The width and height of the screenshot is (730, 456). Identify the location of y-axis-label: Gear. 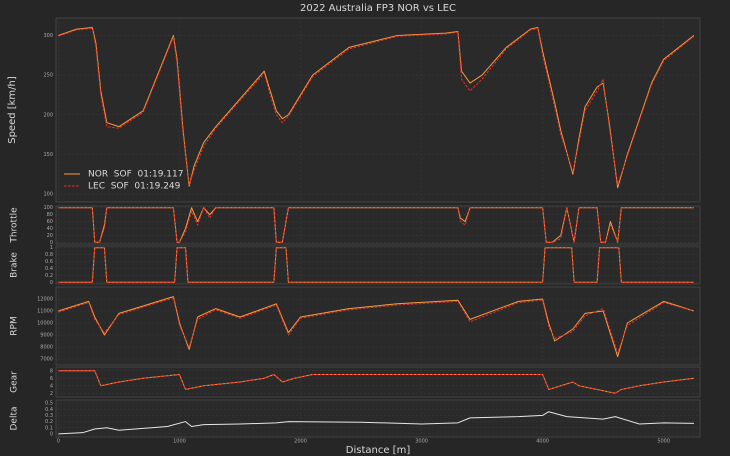
(15, 382).